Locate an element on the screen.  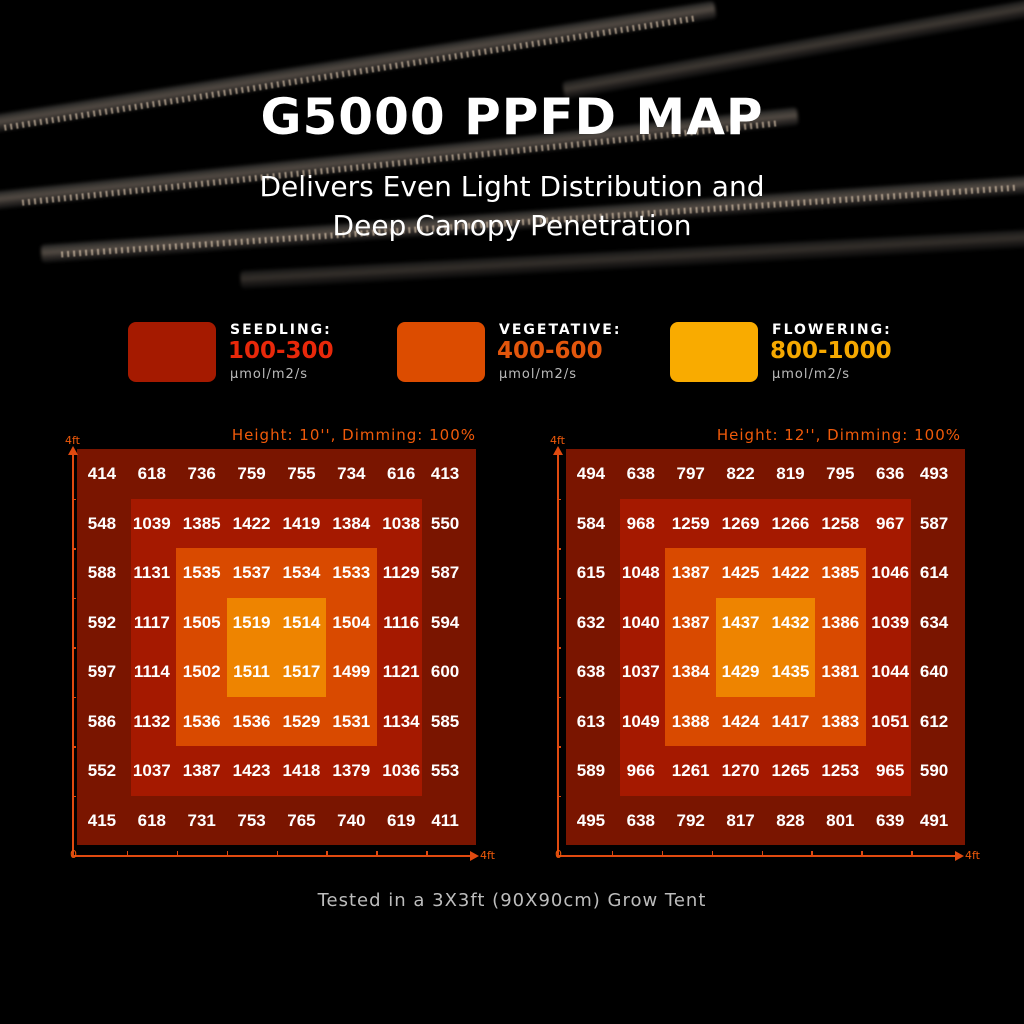
ppfd-cell: 1116 is located at coordinates (401, 622).